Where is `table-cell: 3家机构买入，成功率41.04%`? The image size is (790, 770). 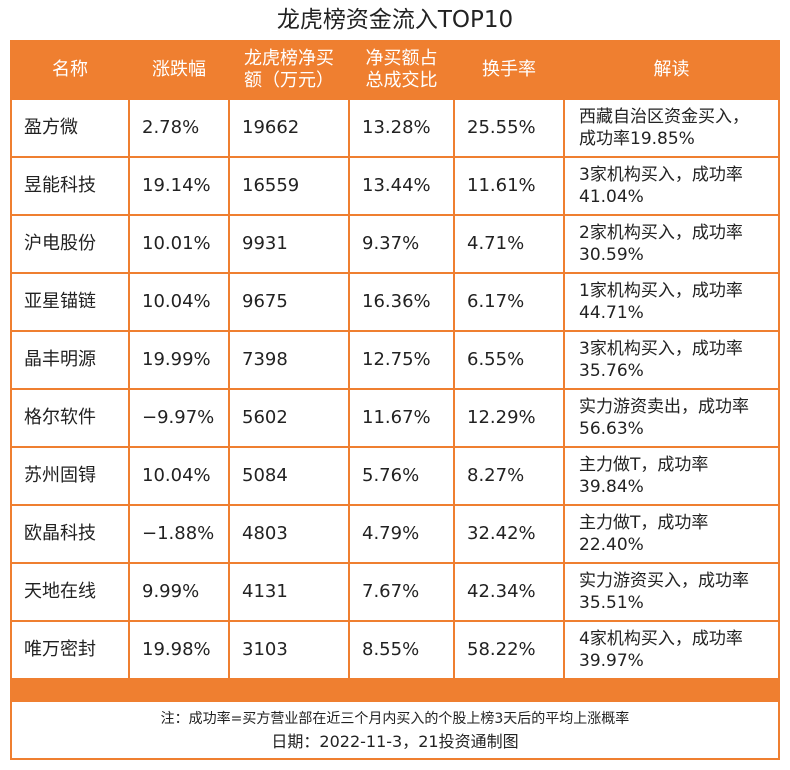 table-cell: 3家机构买入，成功率41.04% is located at coordinates (671, 186).